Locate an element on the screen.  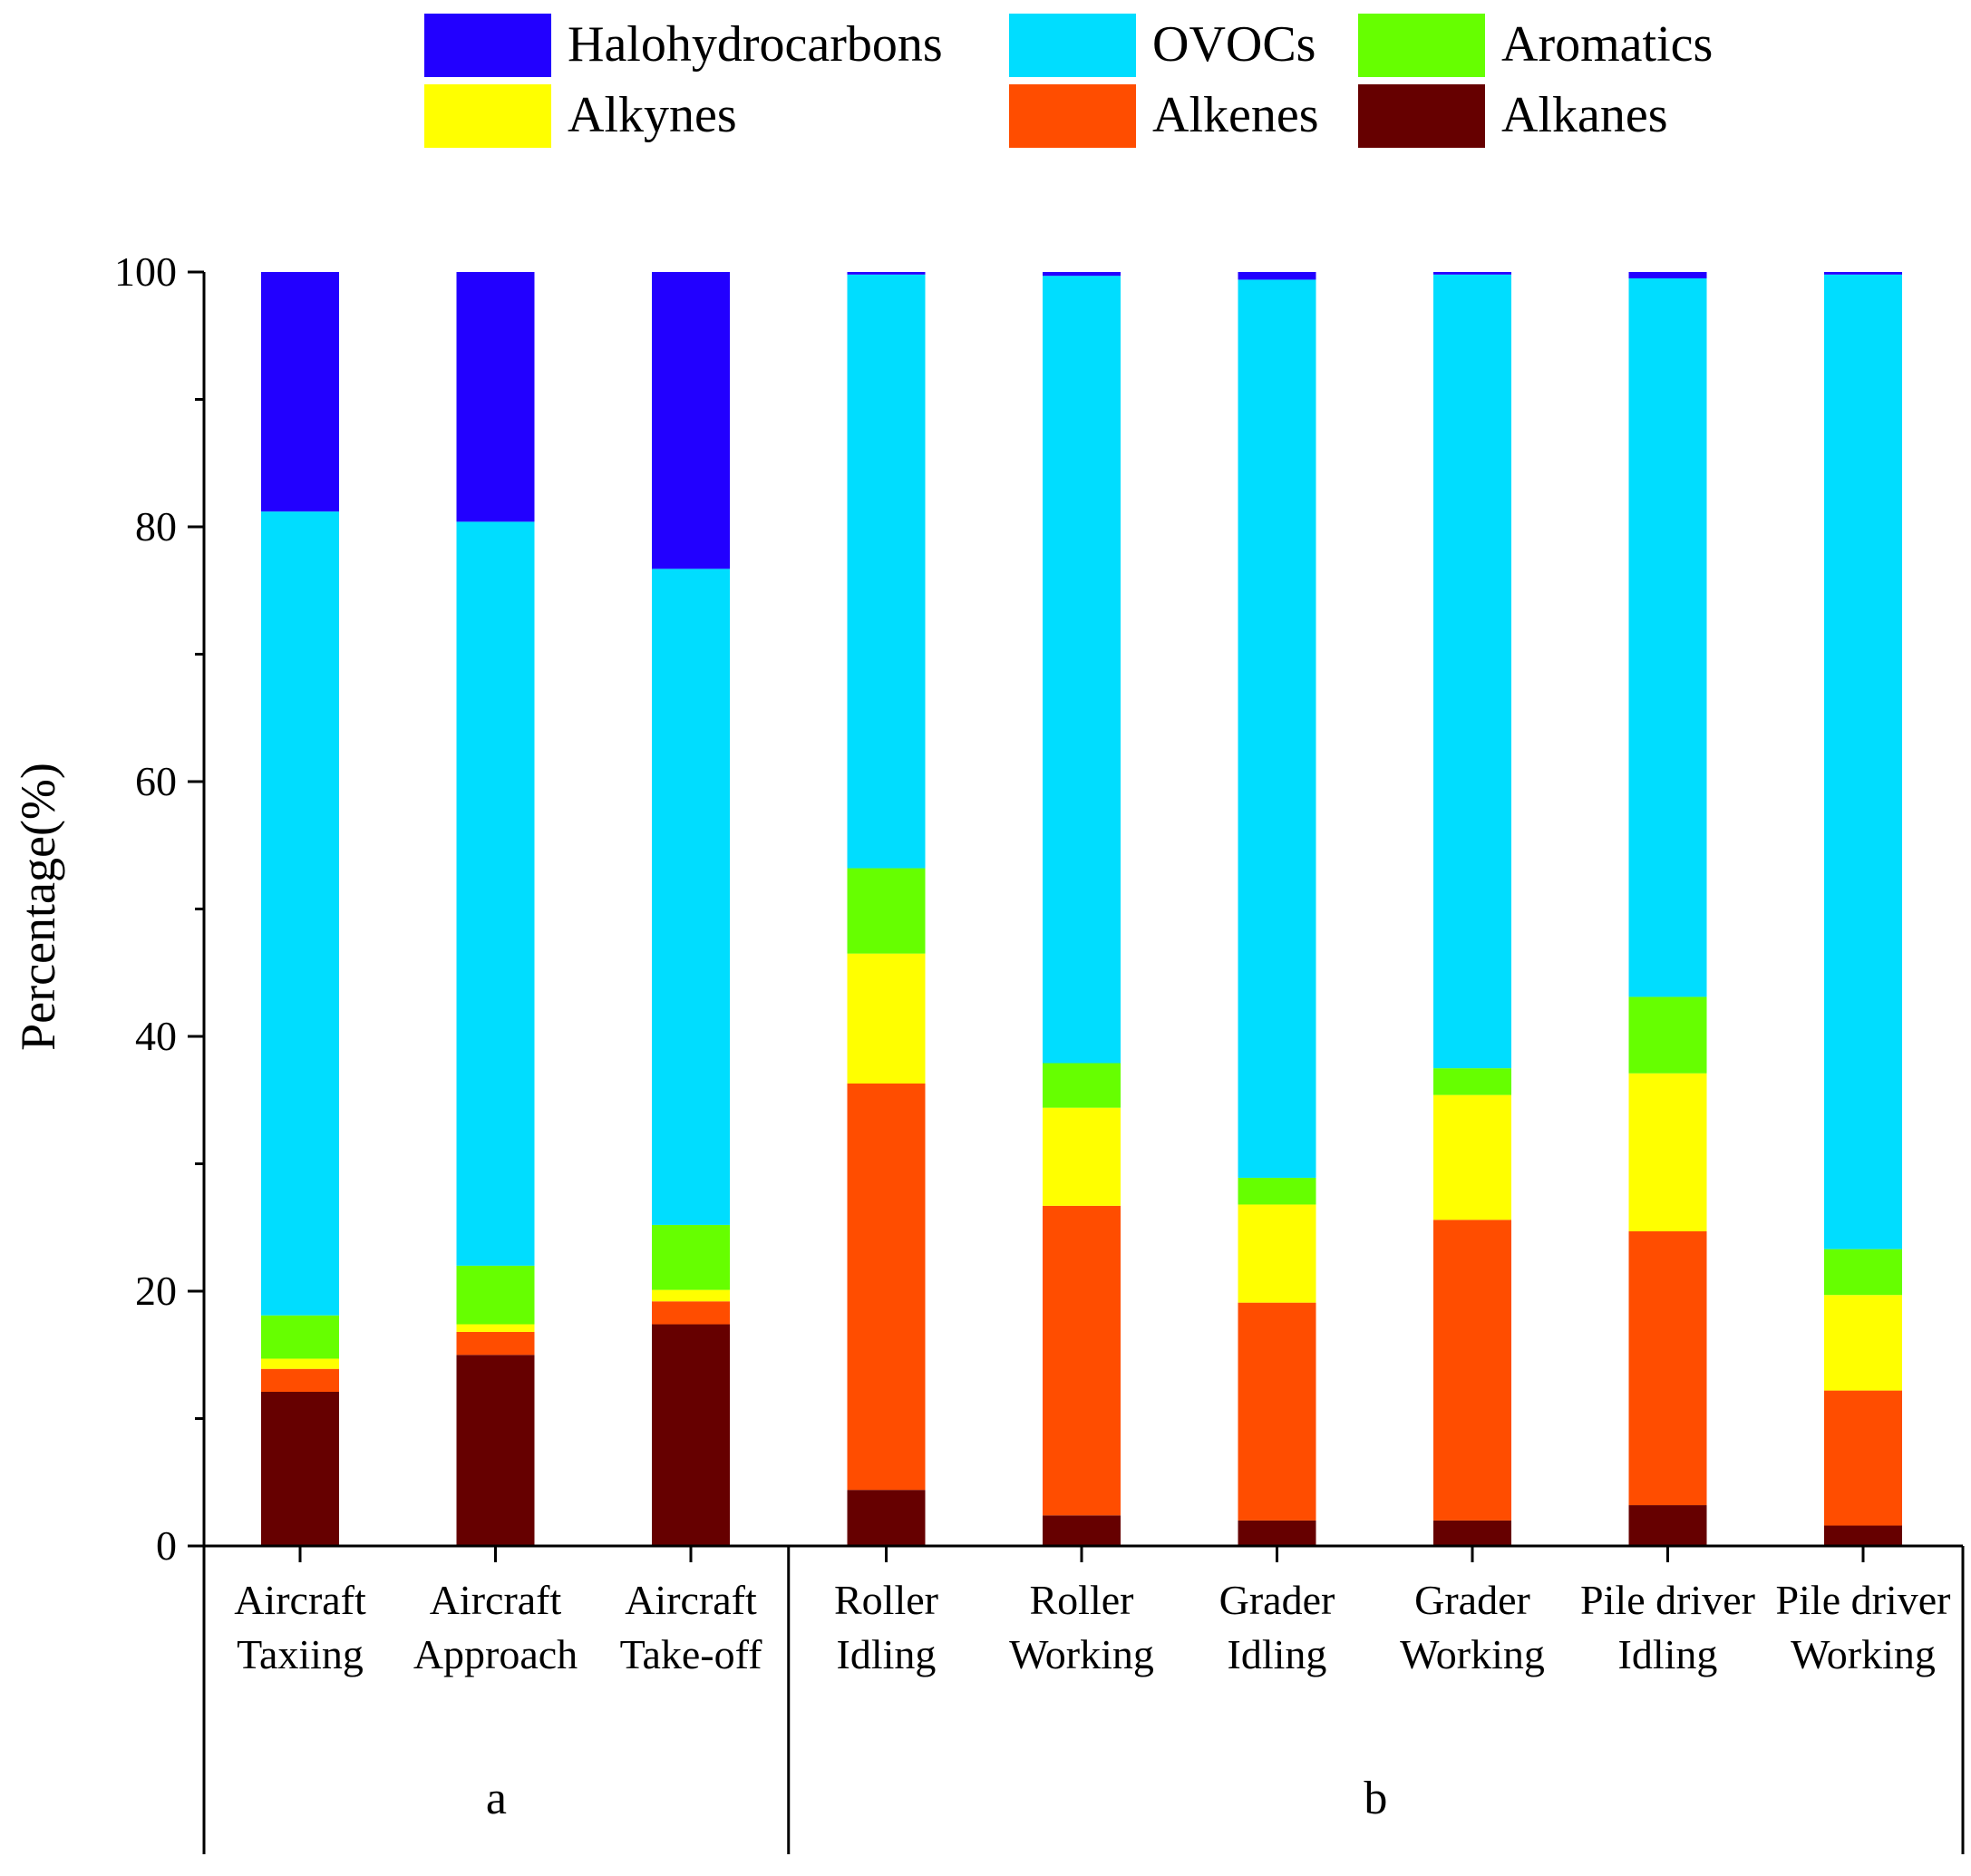
legend-label-aromatics: Aromatics is located at coordinates (1607, 44).